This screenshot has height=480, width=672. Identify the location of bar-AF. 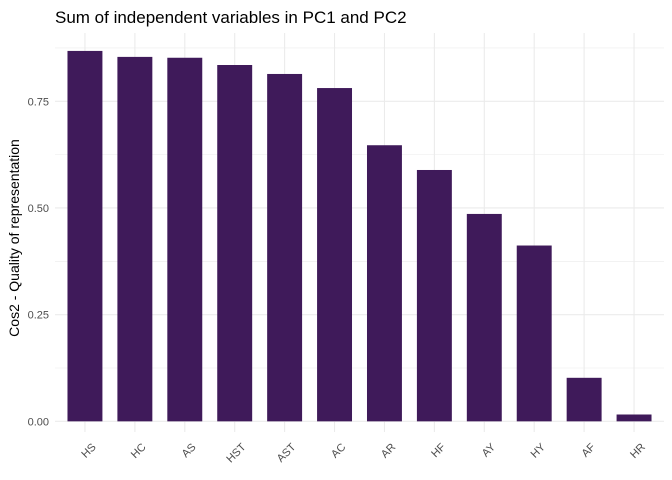
(584, 399).